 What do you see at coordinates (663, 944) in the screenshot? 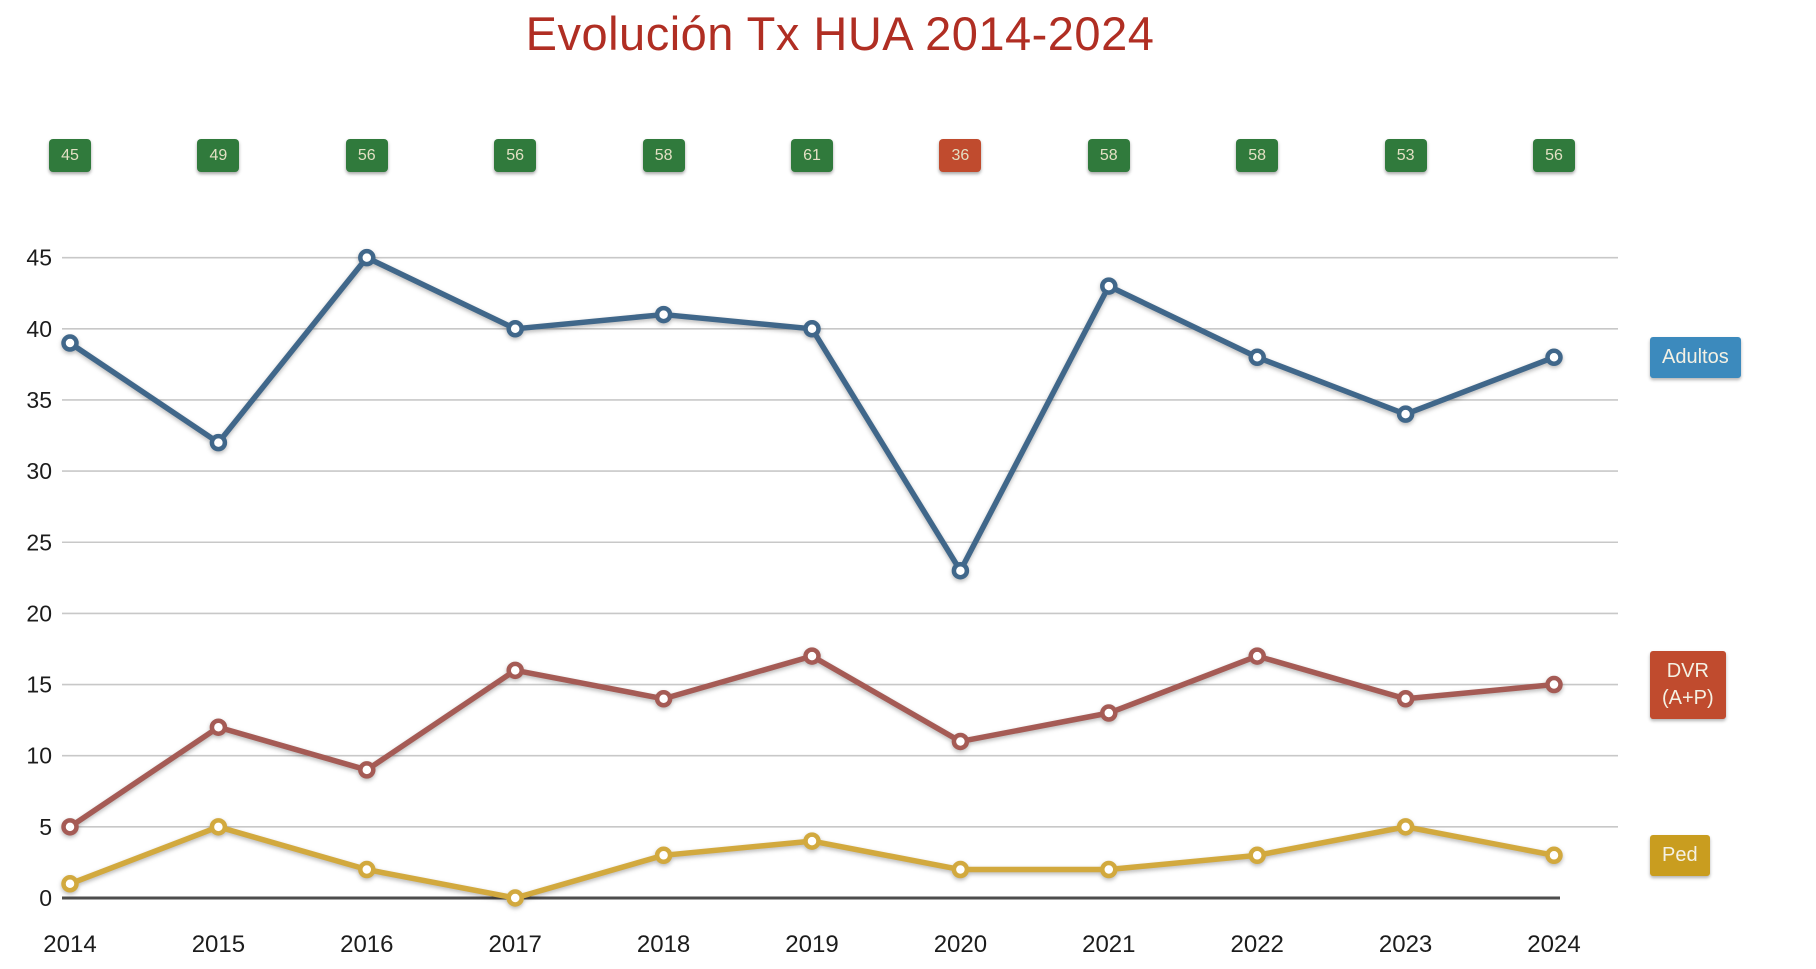
I see `x-axis-label-2018: 2018` at bounding box center [663, 944].